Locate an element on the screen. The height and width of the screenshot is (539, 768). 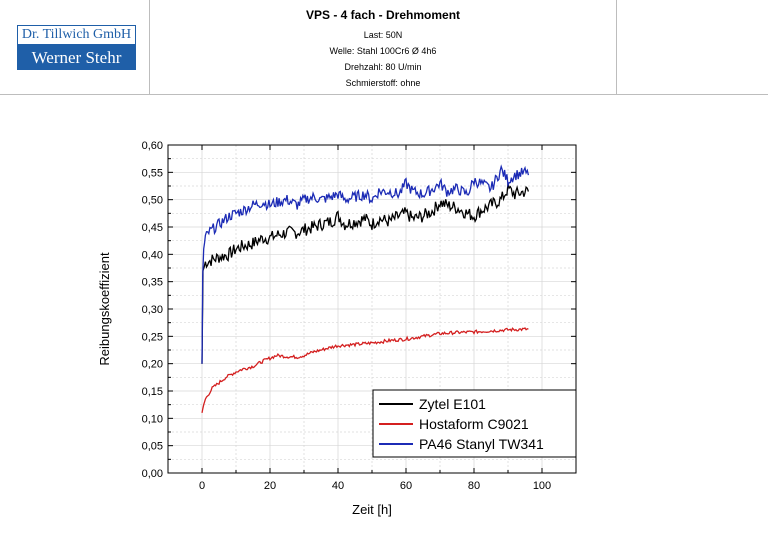
y-tick-label: 0,10 is located at coordinates (152, 419).